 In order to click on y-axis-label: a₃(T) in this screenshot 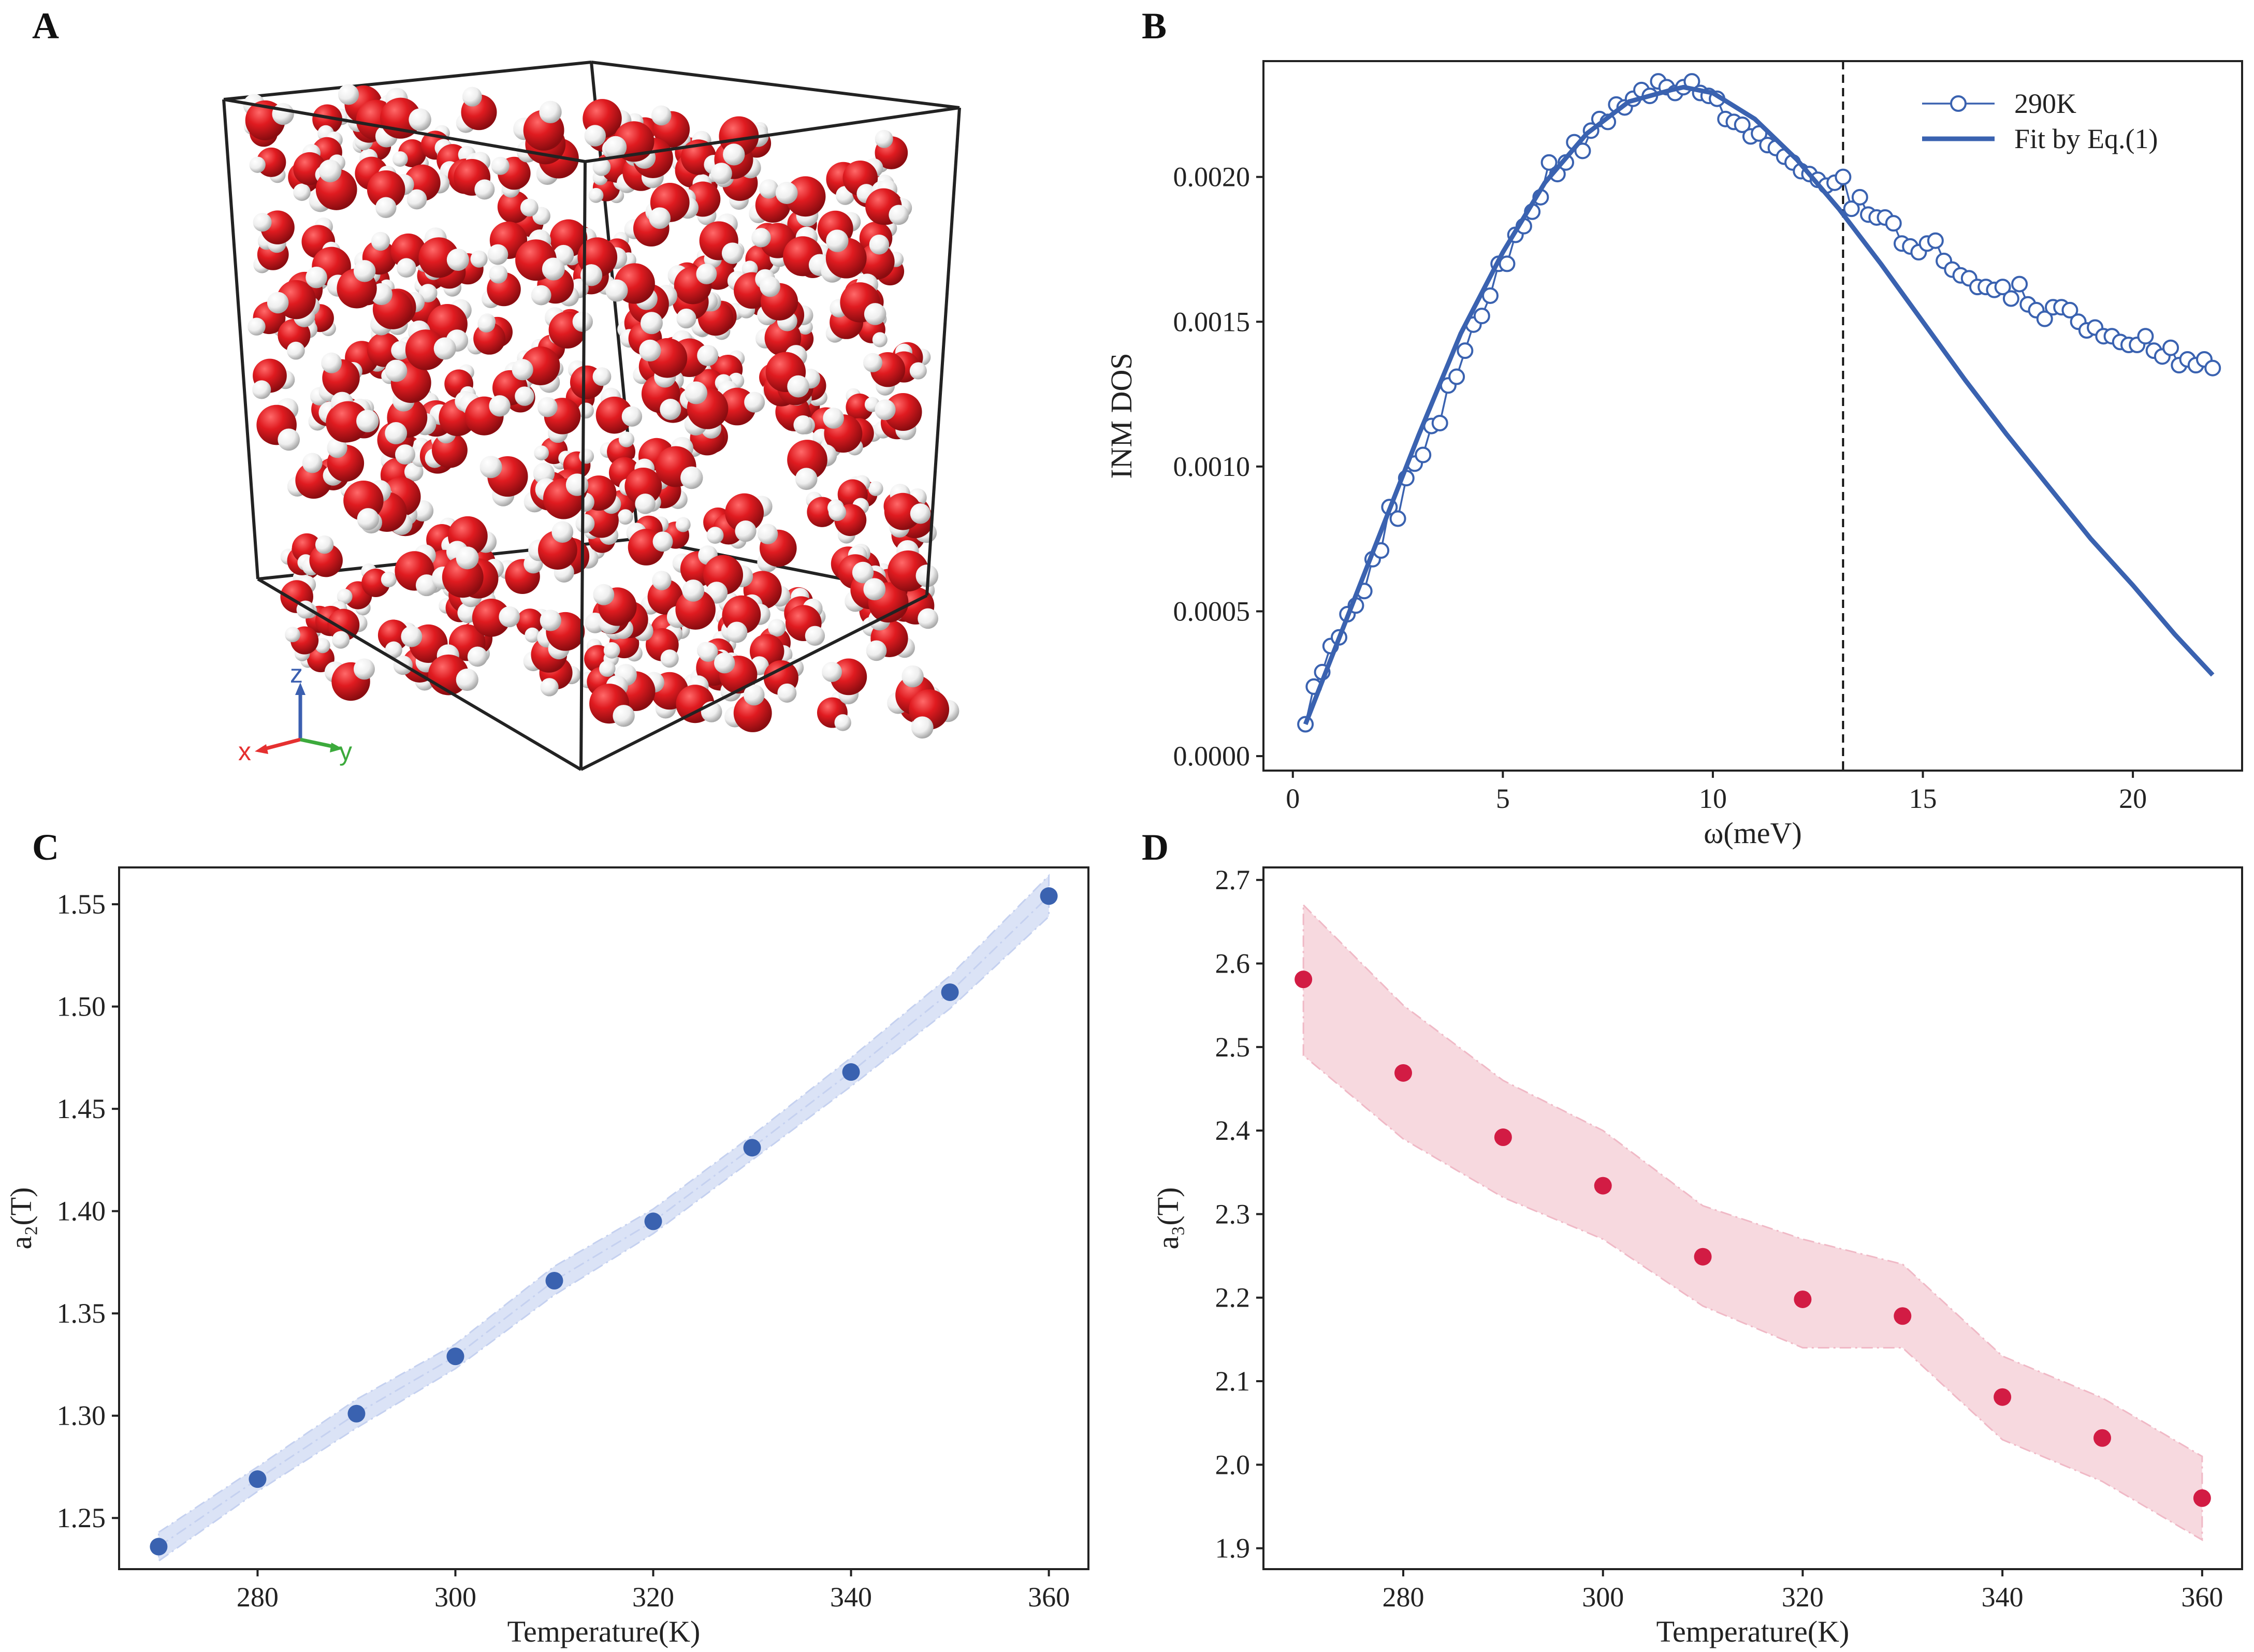, I will do `click(1168, 1218)`.